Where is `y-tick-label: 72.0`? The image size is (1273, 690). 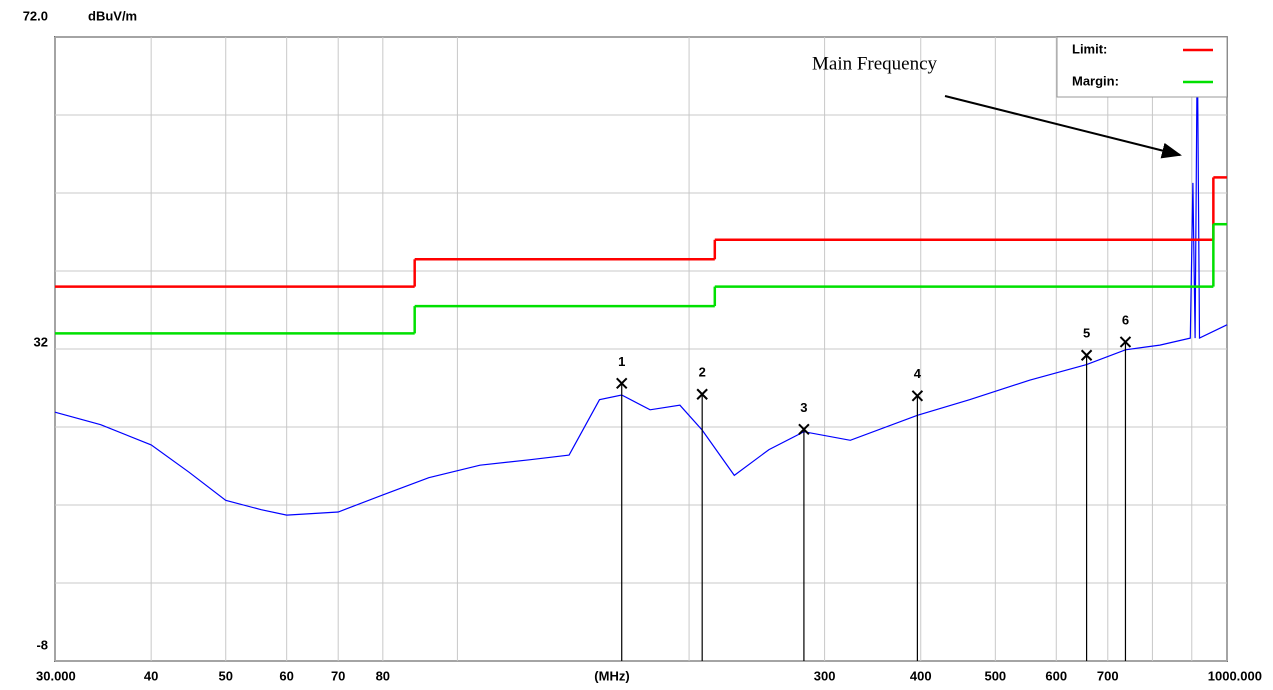 y-tick-label: 72.0 is located at coordinates (35, 15).